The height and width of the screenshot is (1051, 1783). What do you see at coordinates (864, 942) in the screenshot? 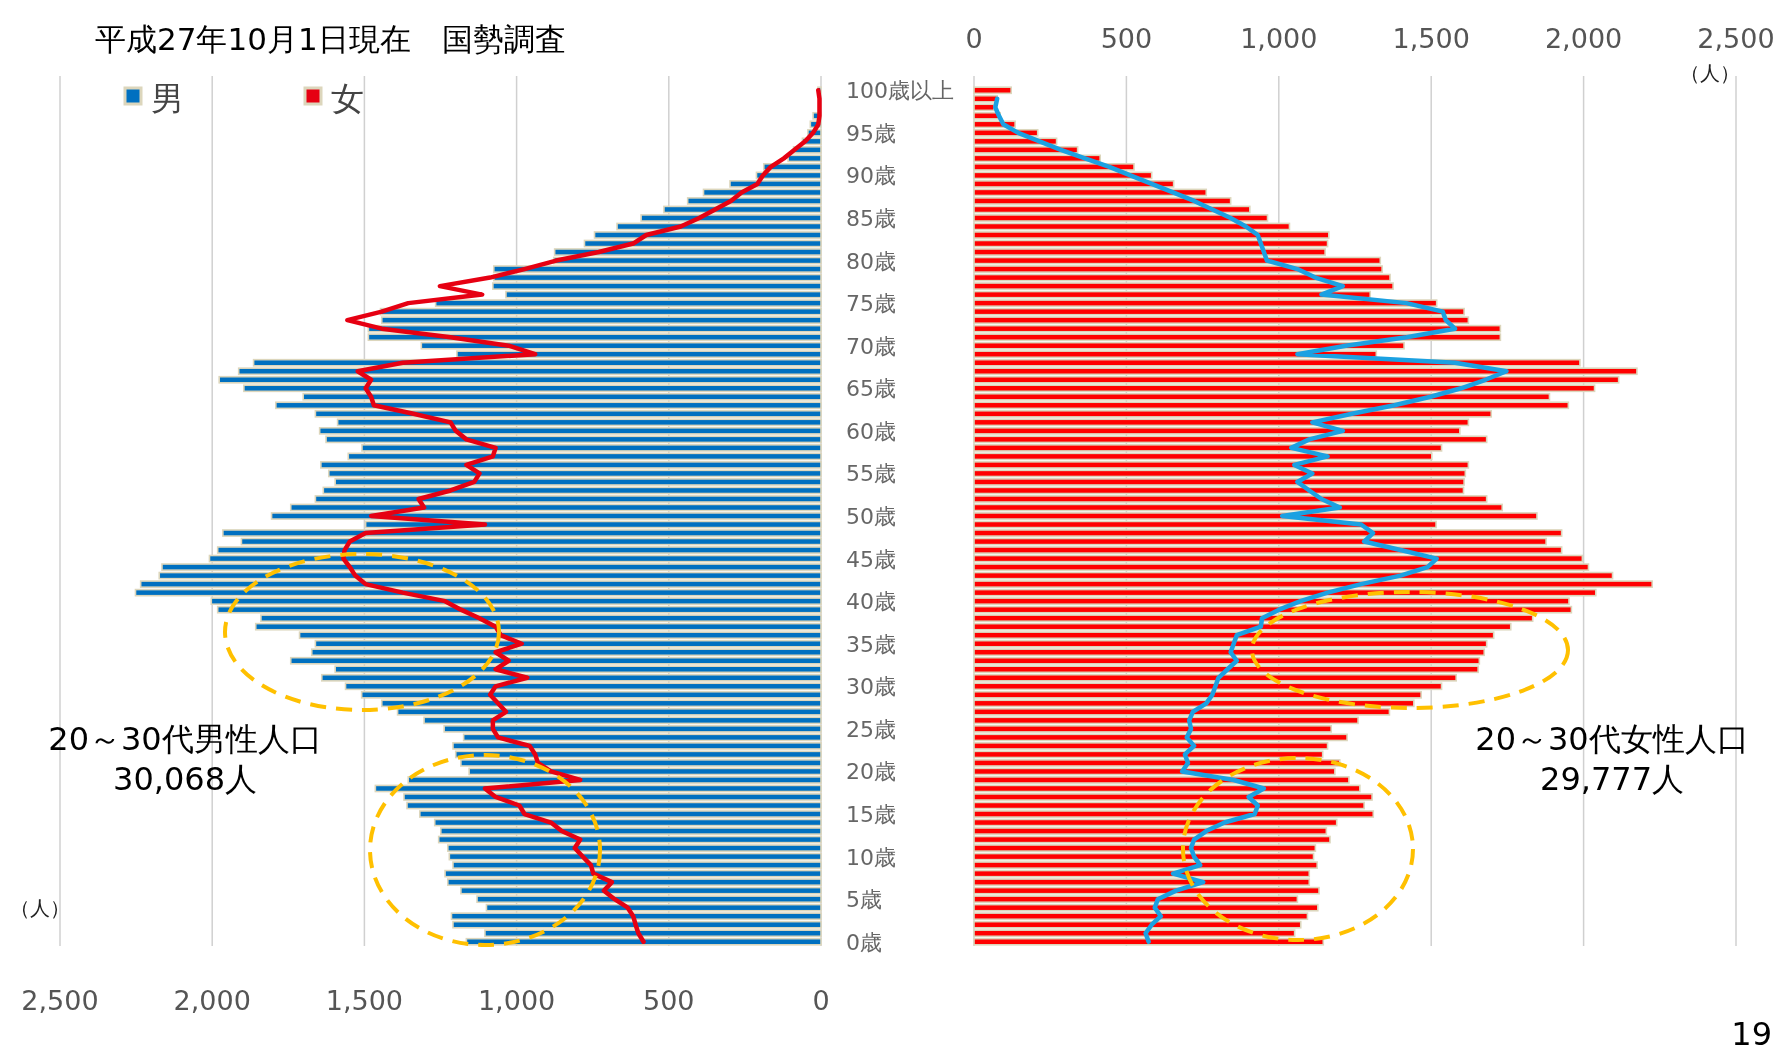
I see `y-tick-label: 0歳` at bounding box center [864, 942].